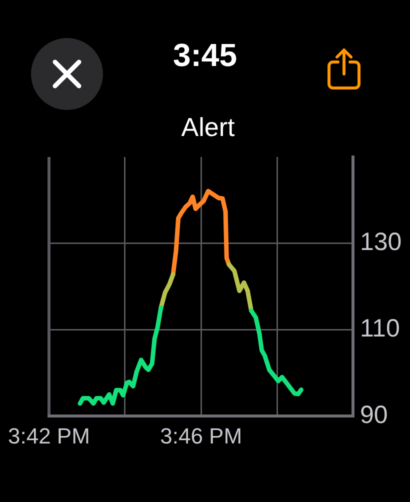  Describe the element at coordinates (201, 435) in the screenshot. I see `x-tick-label: 3:46 PM` at that location.